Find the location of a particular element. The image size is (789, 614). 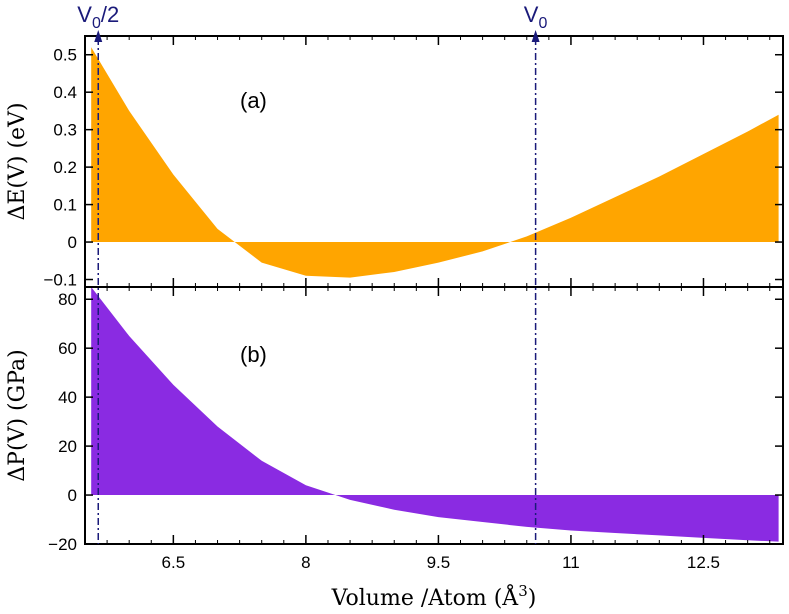

y-tick-label: 0.1 is located at coordinates (65, 205).